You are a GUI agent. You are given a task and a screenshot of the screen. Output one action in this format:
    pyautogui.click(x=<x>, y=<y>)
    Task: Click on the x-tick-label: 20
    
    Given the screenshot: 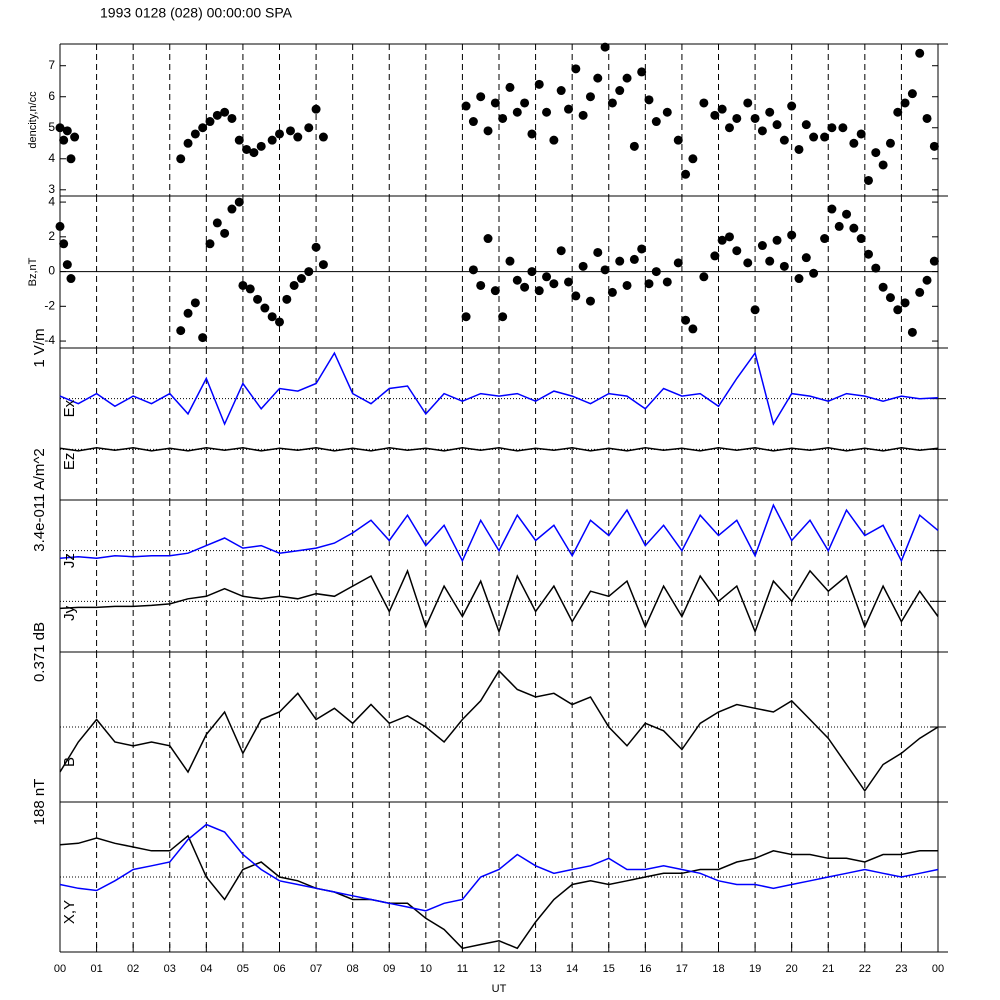 What is the action you would take?
    pyautogui.click(x=792, y=969)
    